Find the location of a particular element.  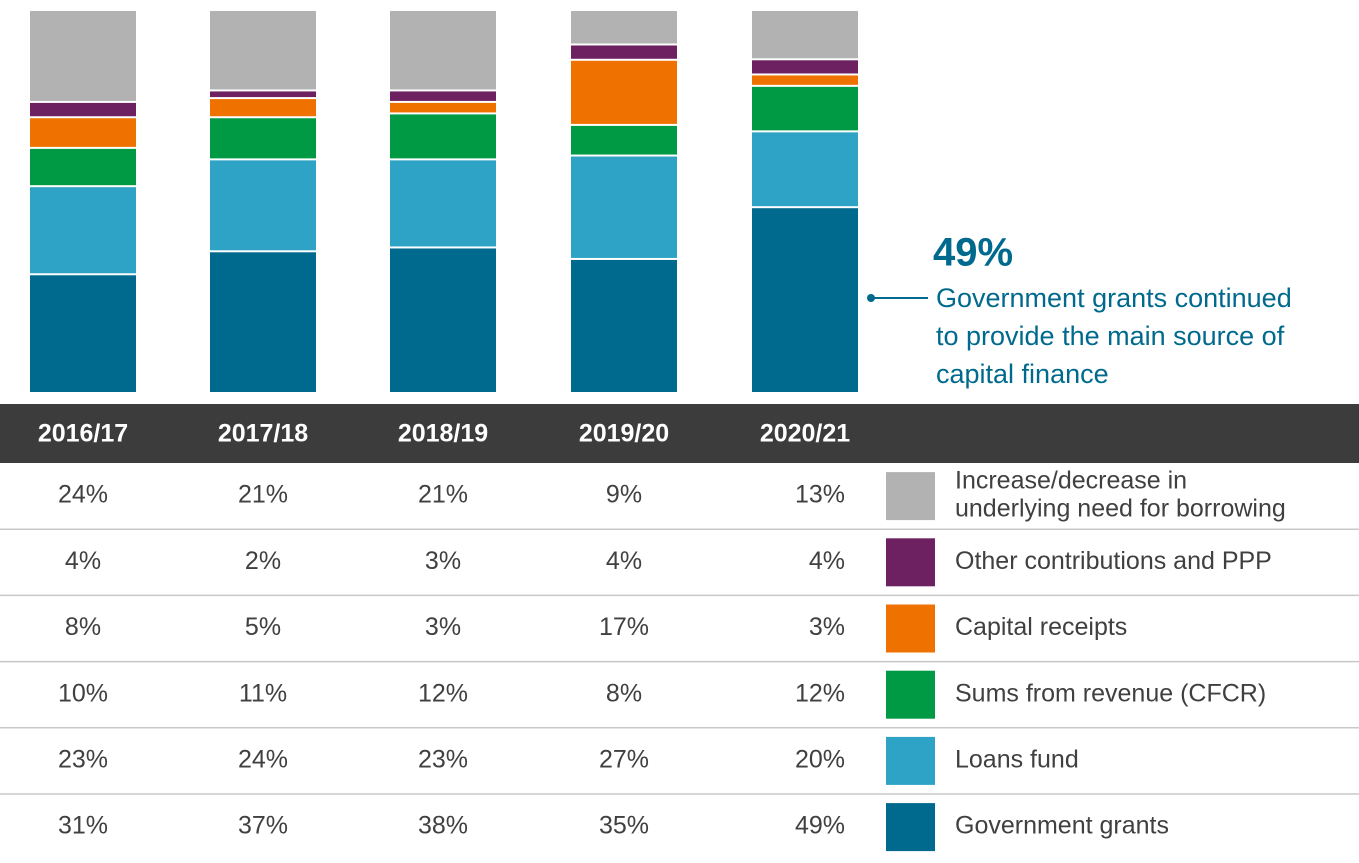

annotation-text: to provide the main source of is located at coordinates (1110, 336).